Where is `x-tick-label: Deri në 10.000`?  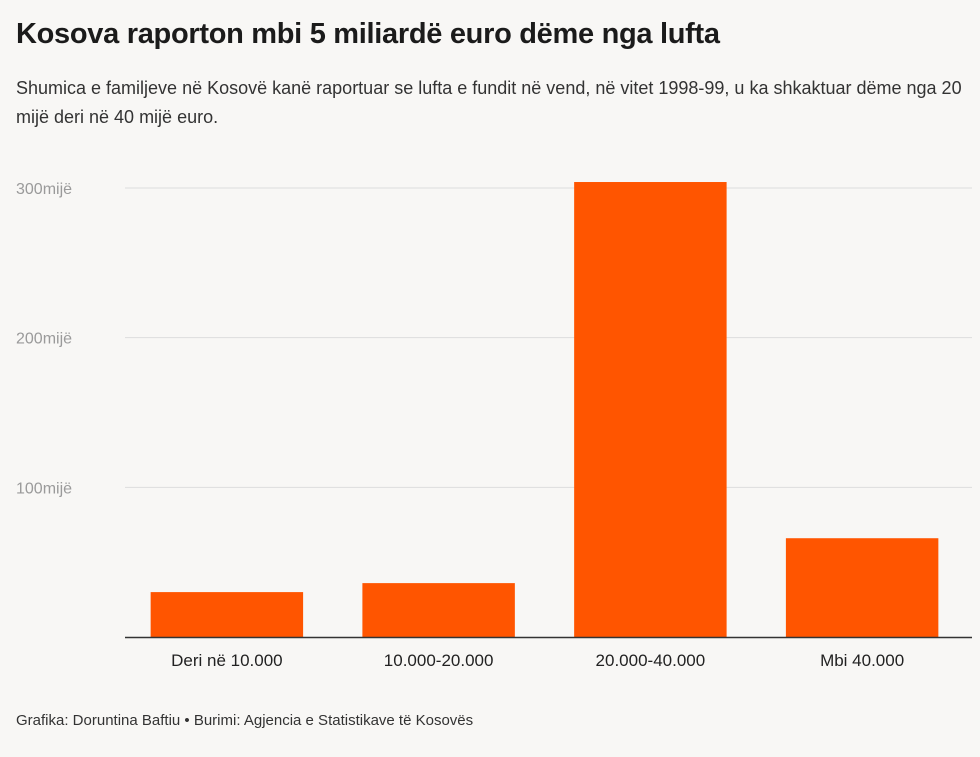
x-tick-label: Deri në 10.000 is located at coordinates (227, 660).